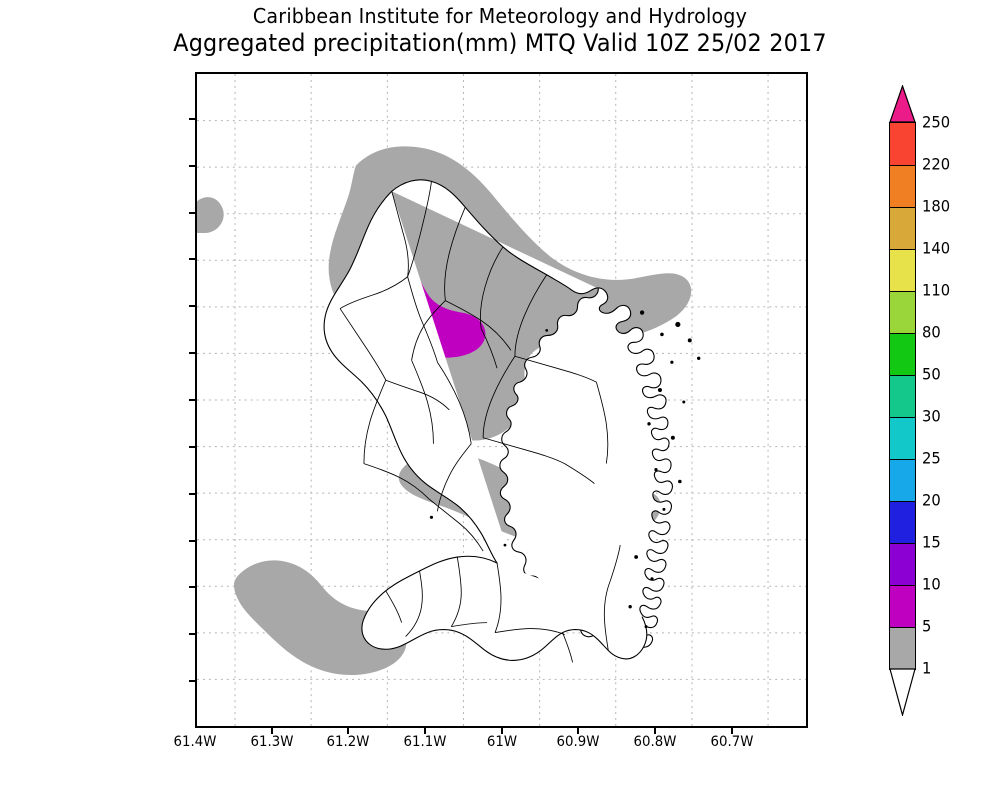 The width and height of the screenshot is (1000, 800). Describe the element at coordinates (931, 416) in the screenshot. I see `colorbar-label-30: 30` at that location.